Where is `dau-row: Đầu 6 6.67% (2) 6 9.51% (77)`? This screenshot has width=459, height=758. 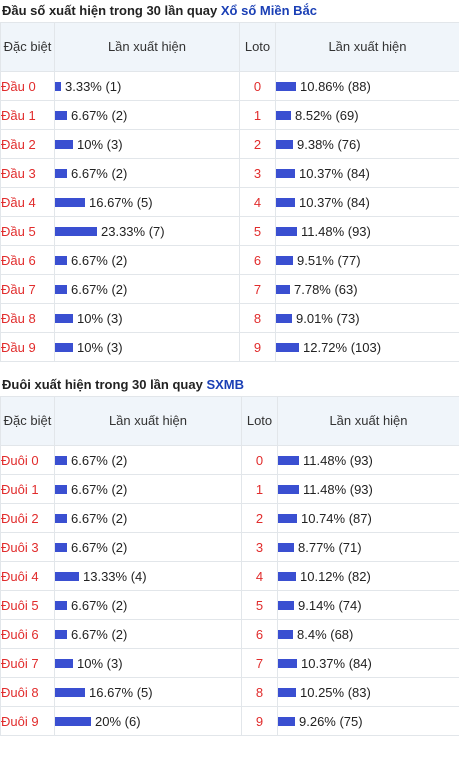 dau-row: Đầu 6 6.67% (2) 6 9.51% (77) is located at coordinates (229, 260).